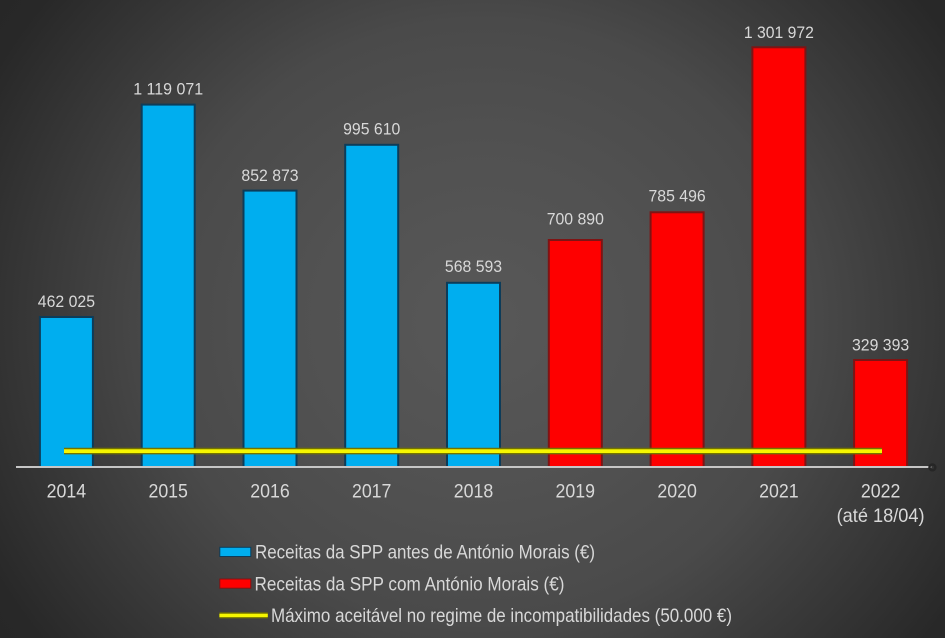  What do you see at coordinates (576, 492) in the screenshot?
I see `svg-text: 2019` at bounding box center [576, 492].